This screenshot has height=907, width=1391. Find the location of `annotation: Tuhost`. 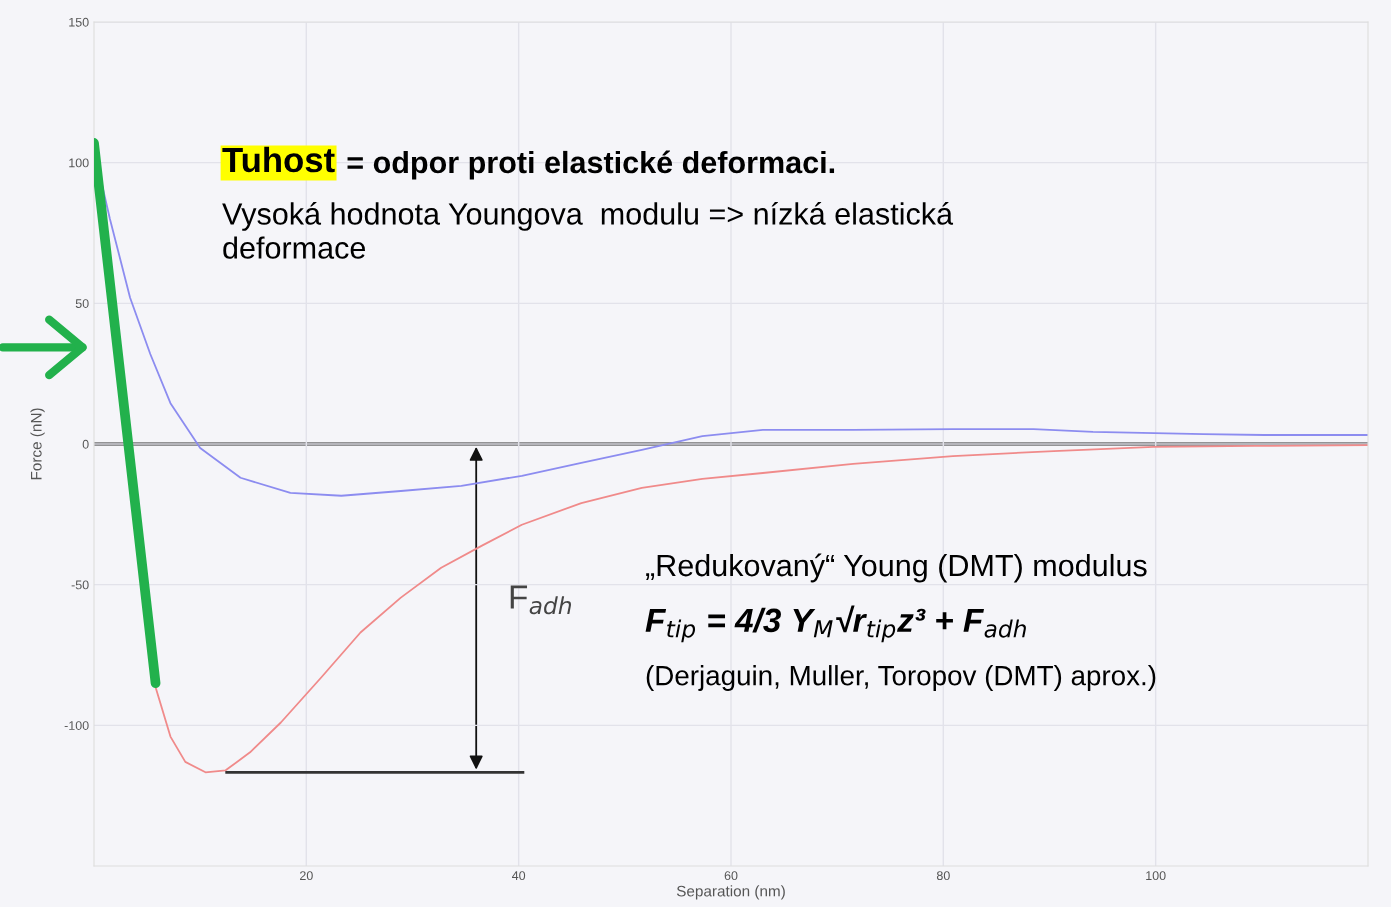

annotation: Tuhost is located at coordinates (278, 159).